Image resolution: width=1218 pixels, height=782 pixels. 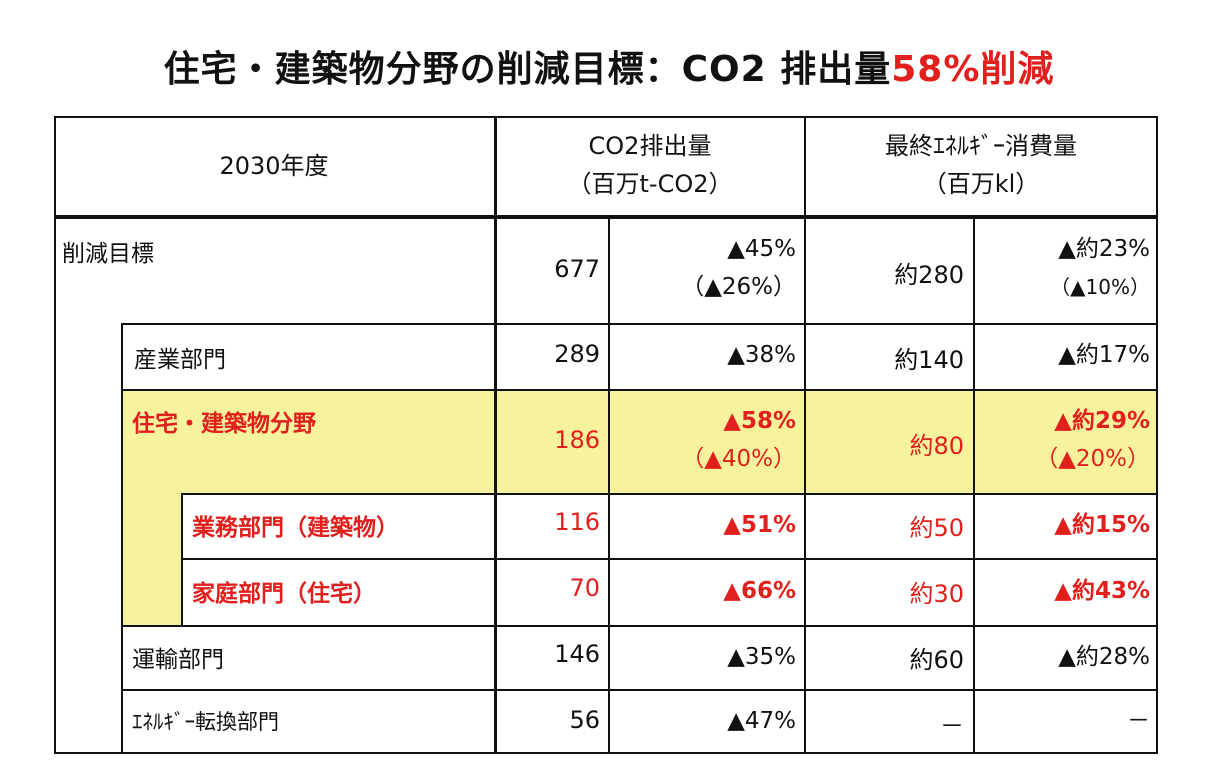 I want to click on border-left, so click(x=55, y=435).